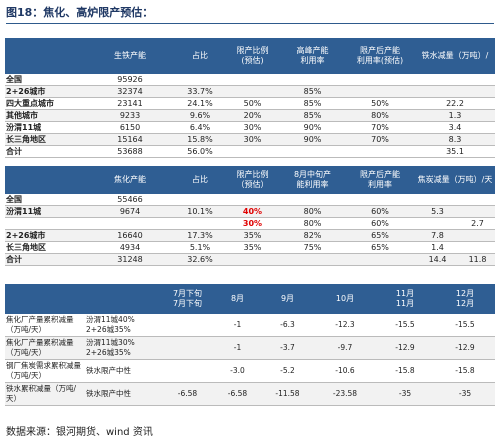  I want to click on table-row: 全国 95926, so click(250, 80).